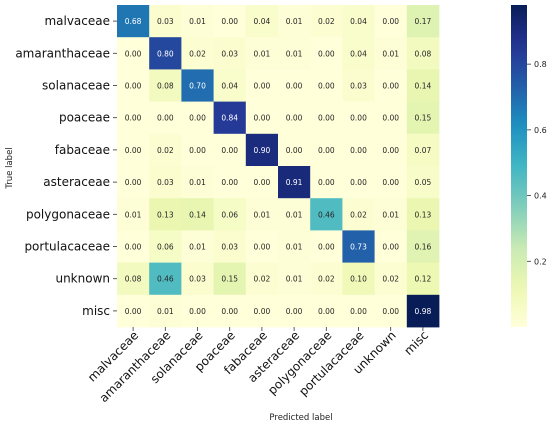 The height and width of the screenshot is (427, 552). I want to click on cell-value-label: 0.16, so click(423, 247).